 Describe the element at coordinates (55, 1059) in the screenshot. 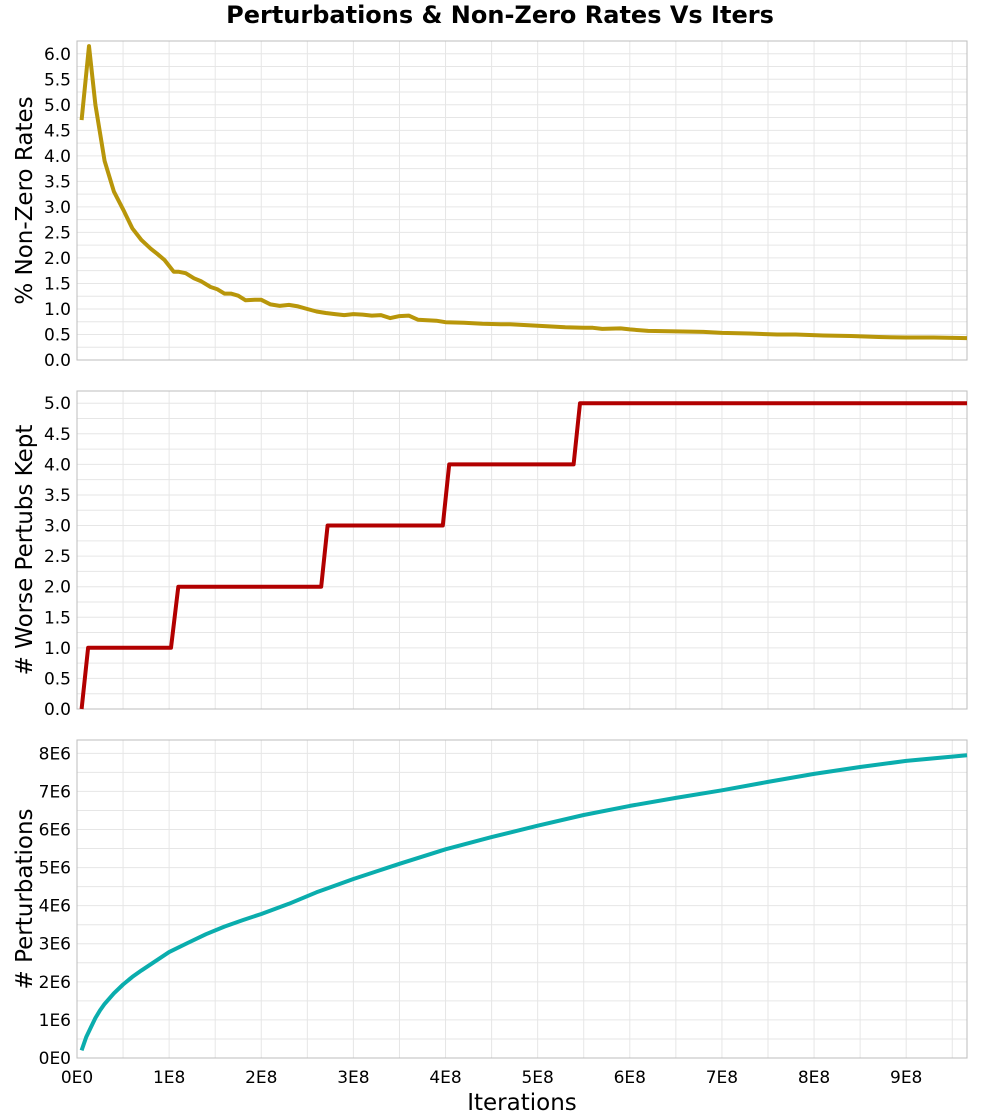

I see `y-tick-label: 0E0` at that location.